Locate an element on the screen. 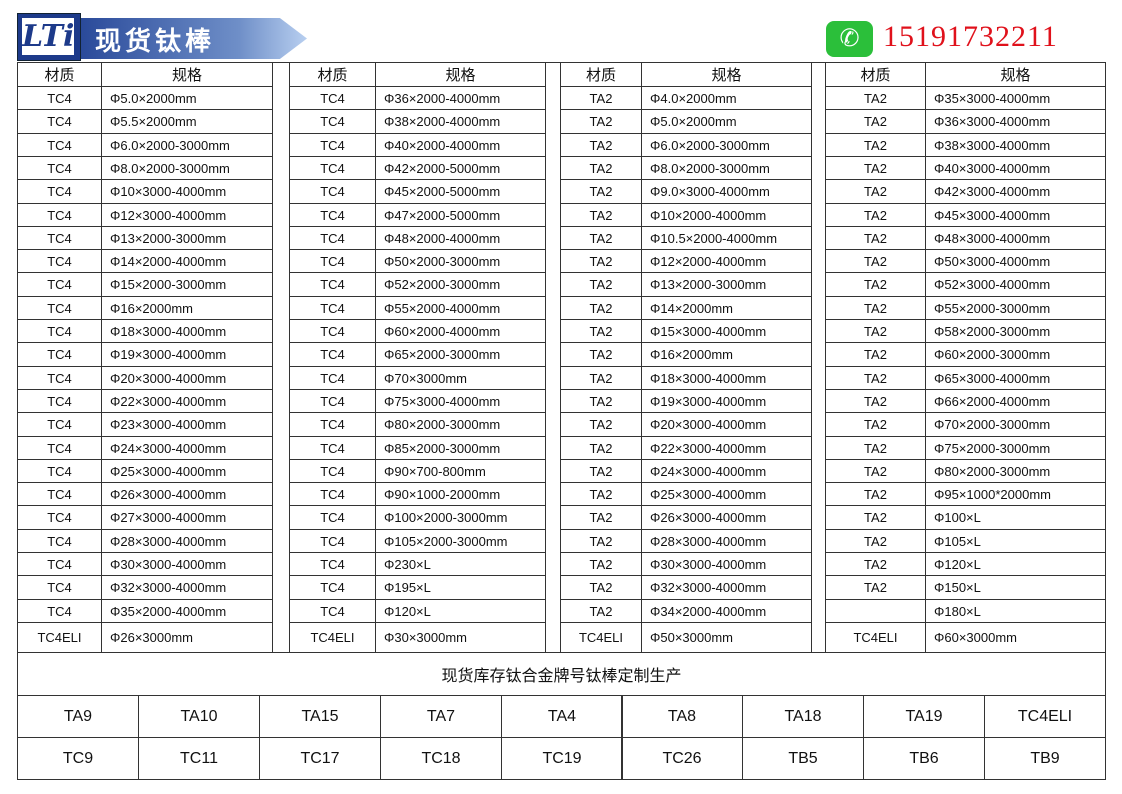 Image resolution: width=1122 pixels, height=794 pixels. spec-cell: Φ26×3000mm is located at coordinates (187, 637).